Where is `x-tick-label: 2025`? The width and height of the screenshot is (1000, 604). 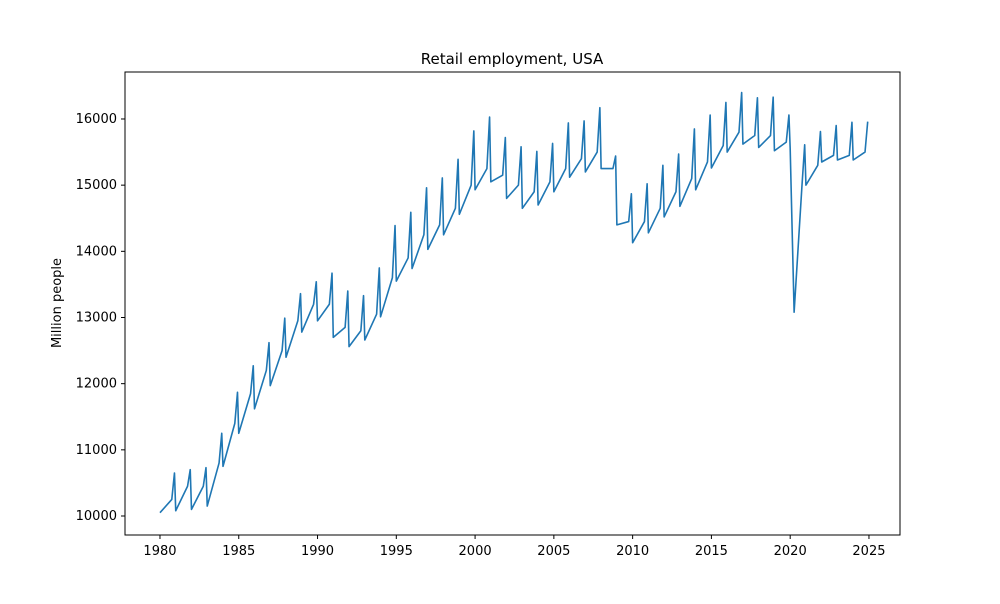
x-tick-label: 2025 is located at coordinates (868, 551).